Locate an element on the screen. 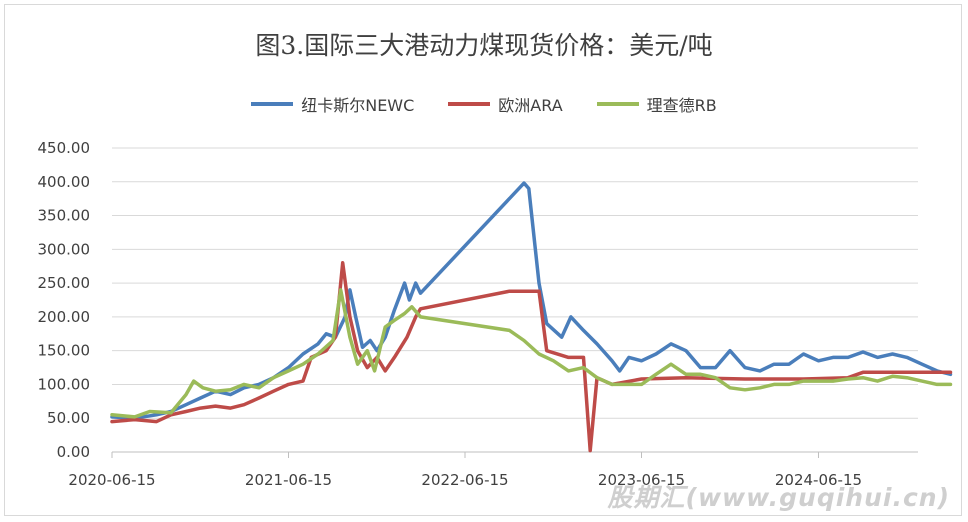  legend-item-rb: 理查德RB is located at coordinates (656, 104).